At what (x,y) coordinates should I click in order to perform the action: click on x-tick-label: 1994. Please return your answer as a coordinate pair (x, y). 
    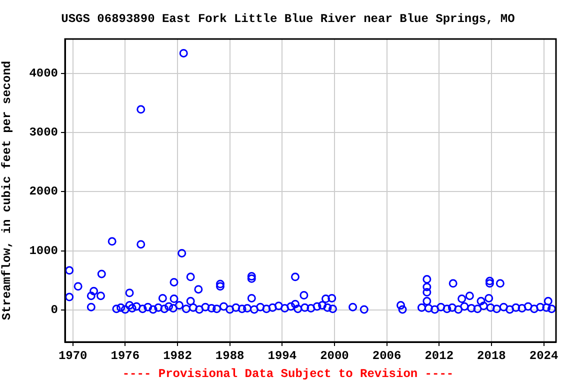
    Looking at the image, I should click on (282, 356).